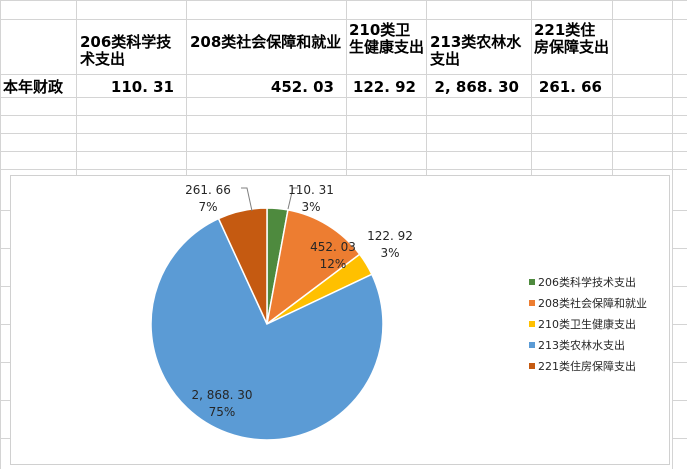 This screenshot has width=687, height=470. I want to click on header-cell-science: 206类科学技术支出, so click(126, 51).